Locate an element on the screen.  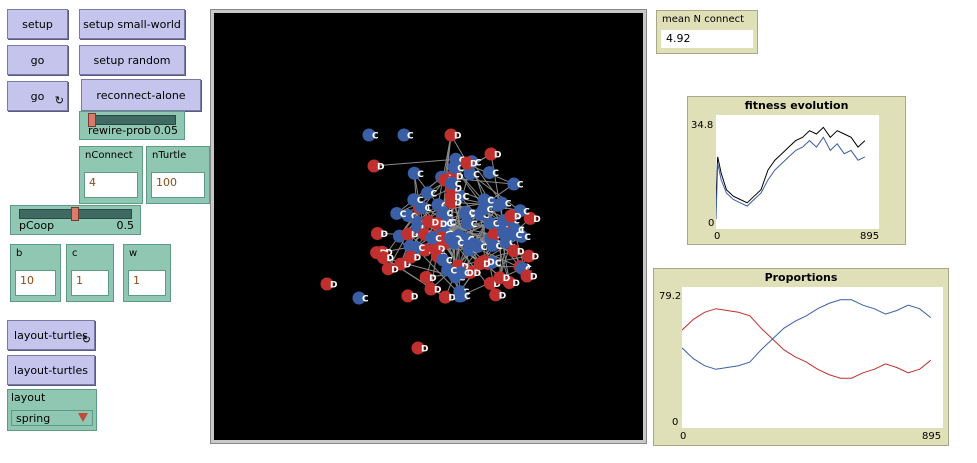
pcoop-slider: pCoop 0.5 is located at coordinates (75, 220).